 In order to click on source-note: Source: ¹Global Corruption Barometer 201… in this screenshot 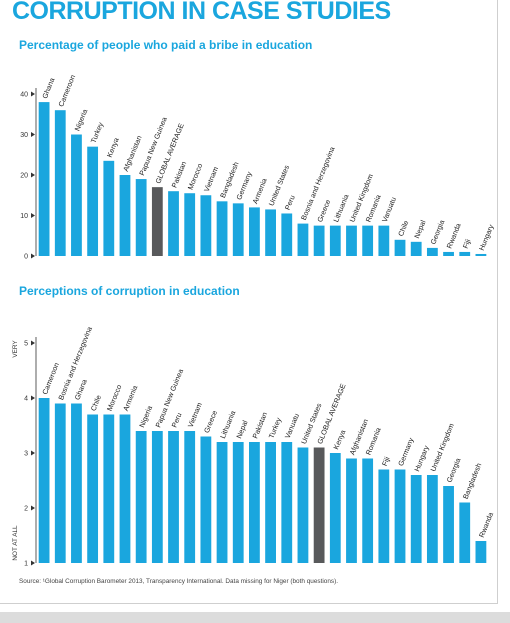, I will do `click(178, 581)`.